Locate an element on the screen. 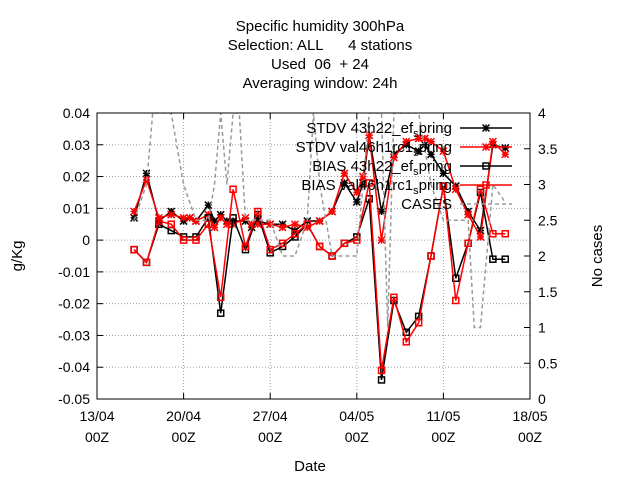  y2-tick-label: 2 is located at coordinates (542, 256).